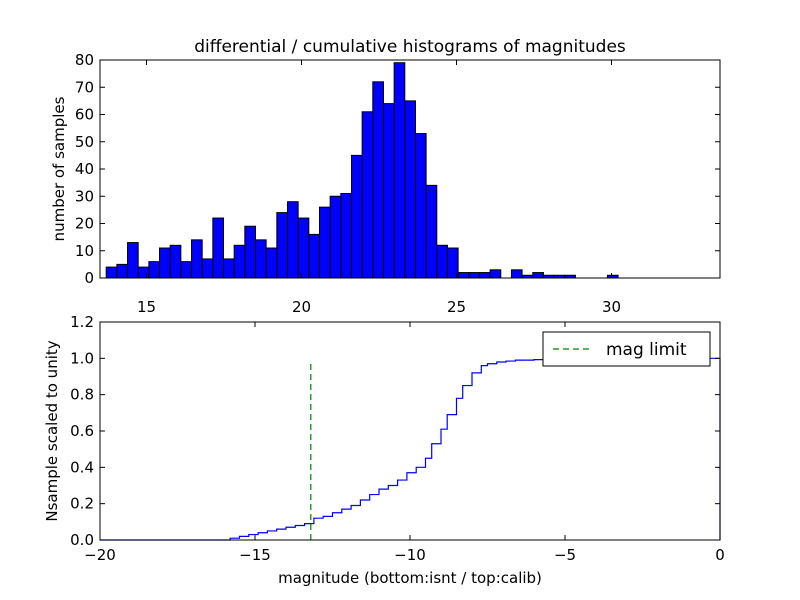 The image size is (800, 600). Describe the element at coordinates (82, 431) in the screenshot. I see `cumulative-y-tick-label: 0.6` at that location.